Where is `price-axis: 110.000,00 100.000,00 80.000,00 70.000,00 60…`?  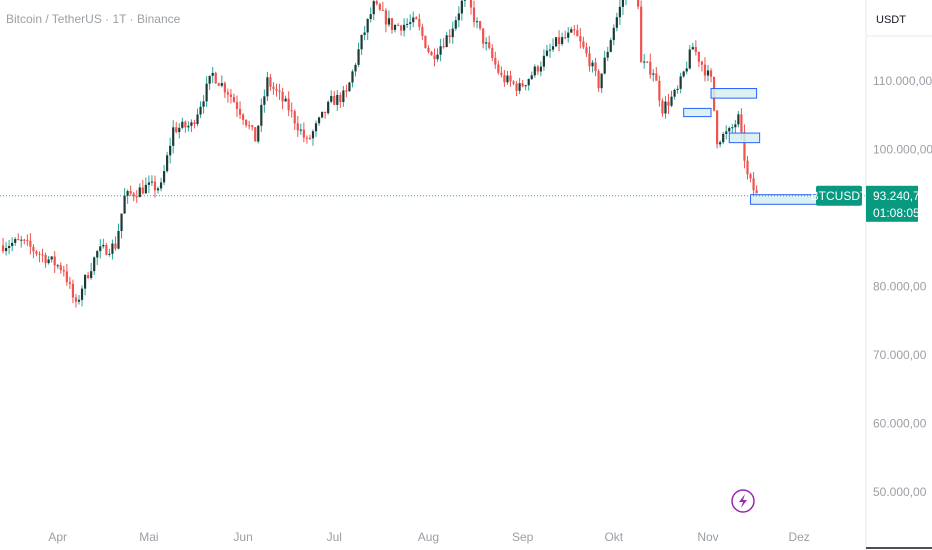
price-axis: 110.000,00 100.000,00 80.000,00 70.000,00 60… is located at coordinates (902, 286).